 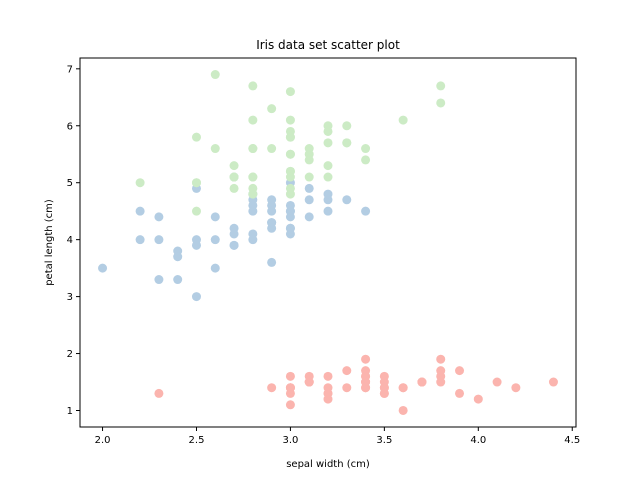 What do you see at coordinates (328, 464) in the screenshot?
I see `x-axis-label: sepal width (cm)` at bounding box center [328, 464].